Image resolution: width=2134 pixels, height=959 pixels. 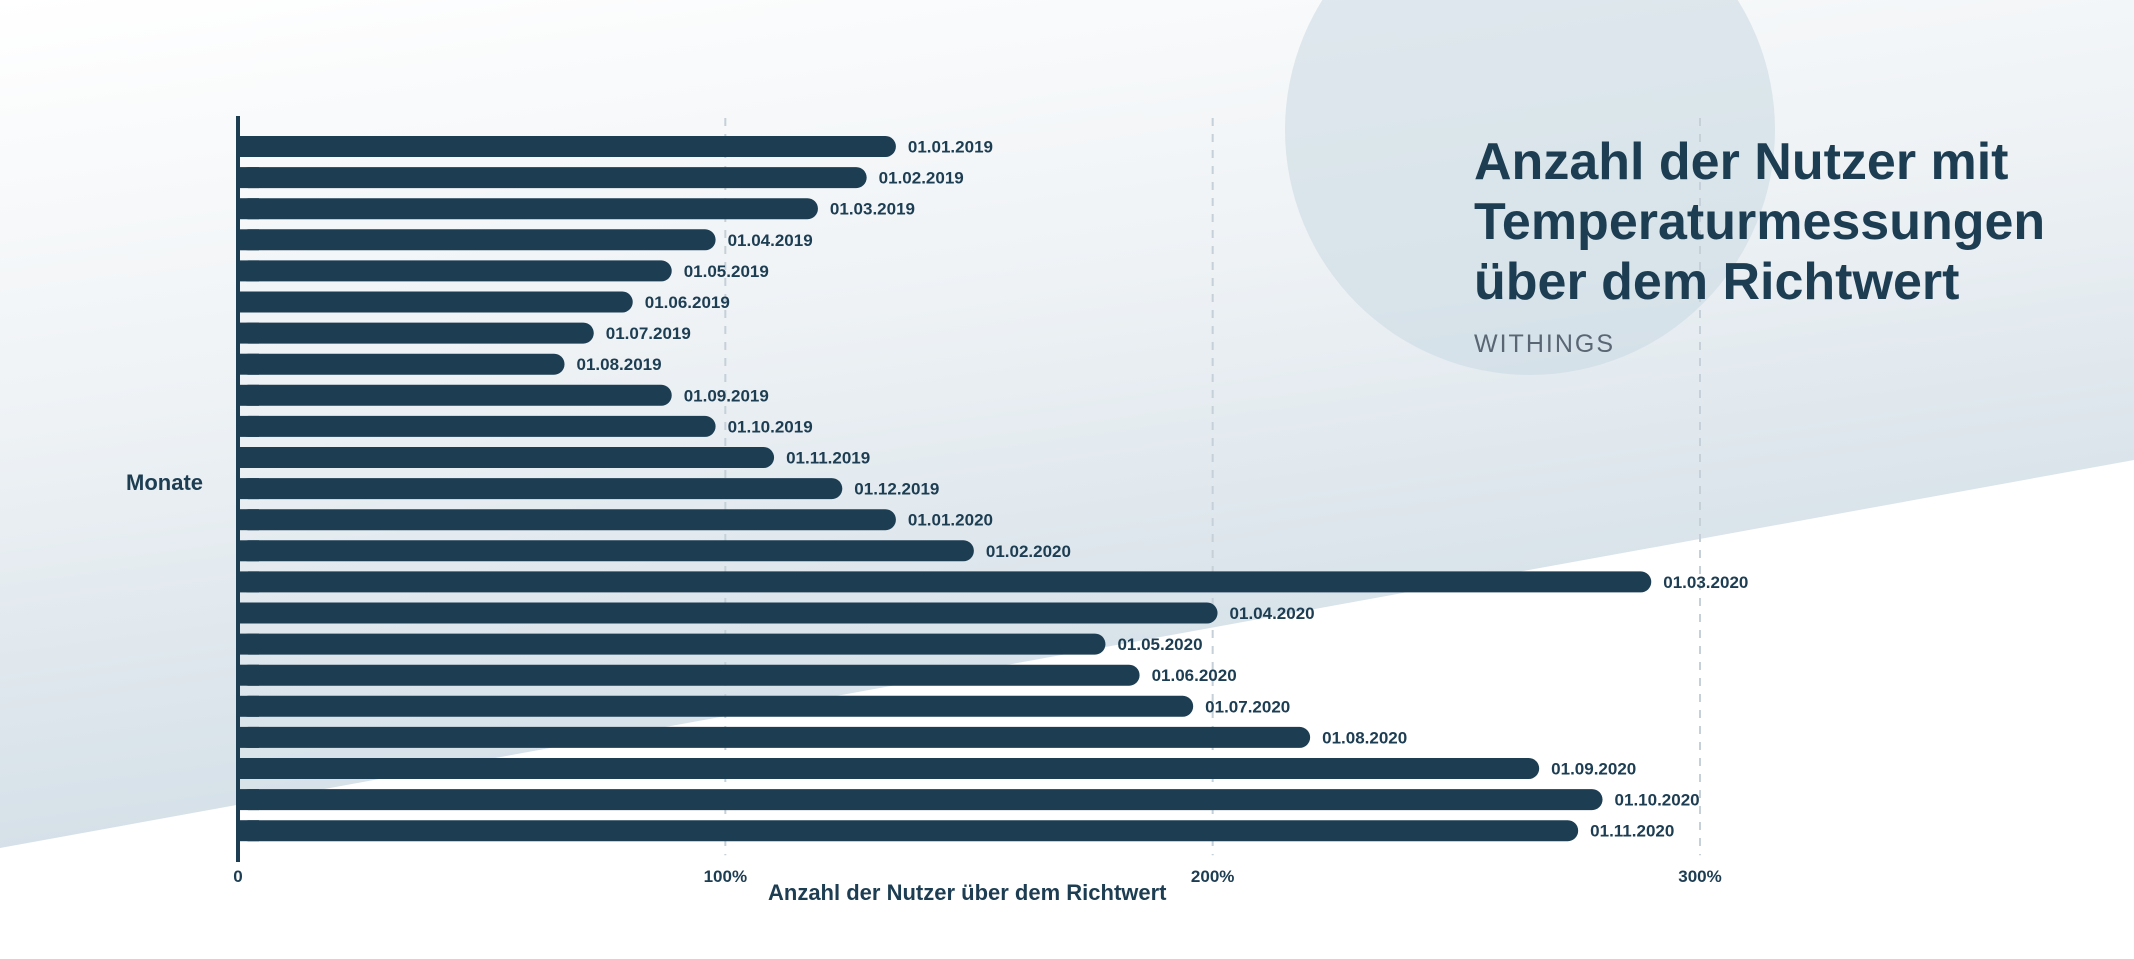 I want to click on x-tick-label: 0, so click(x=237, y=876).